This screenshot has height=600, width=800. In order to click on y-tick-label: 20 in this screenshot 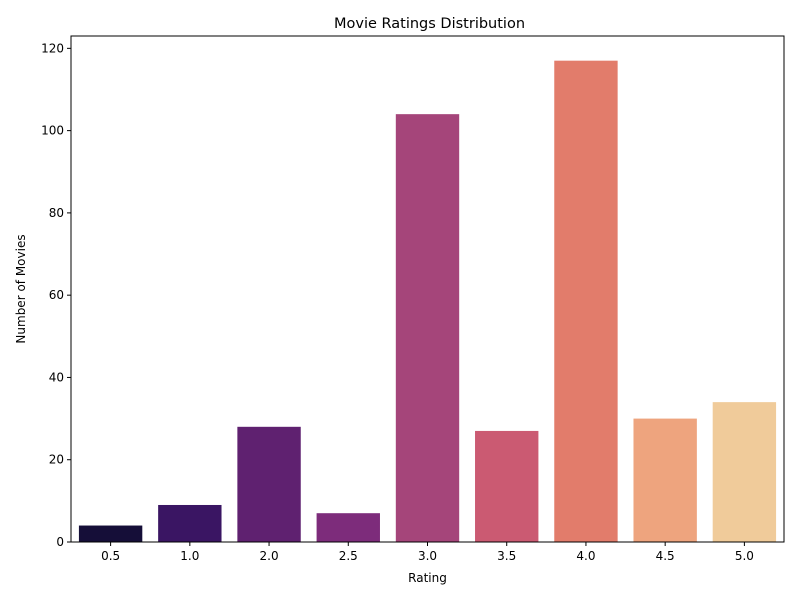, I will do `click(56, 460)`.